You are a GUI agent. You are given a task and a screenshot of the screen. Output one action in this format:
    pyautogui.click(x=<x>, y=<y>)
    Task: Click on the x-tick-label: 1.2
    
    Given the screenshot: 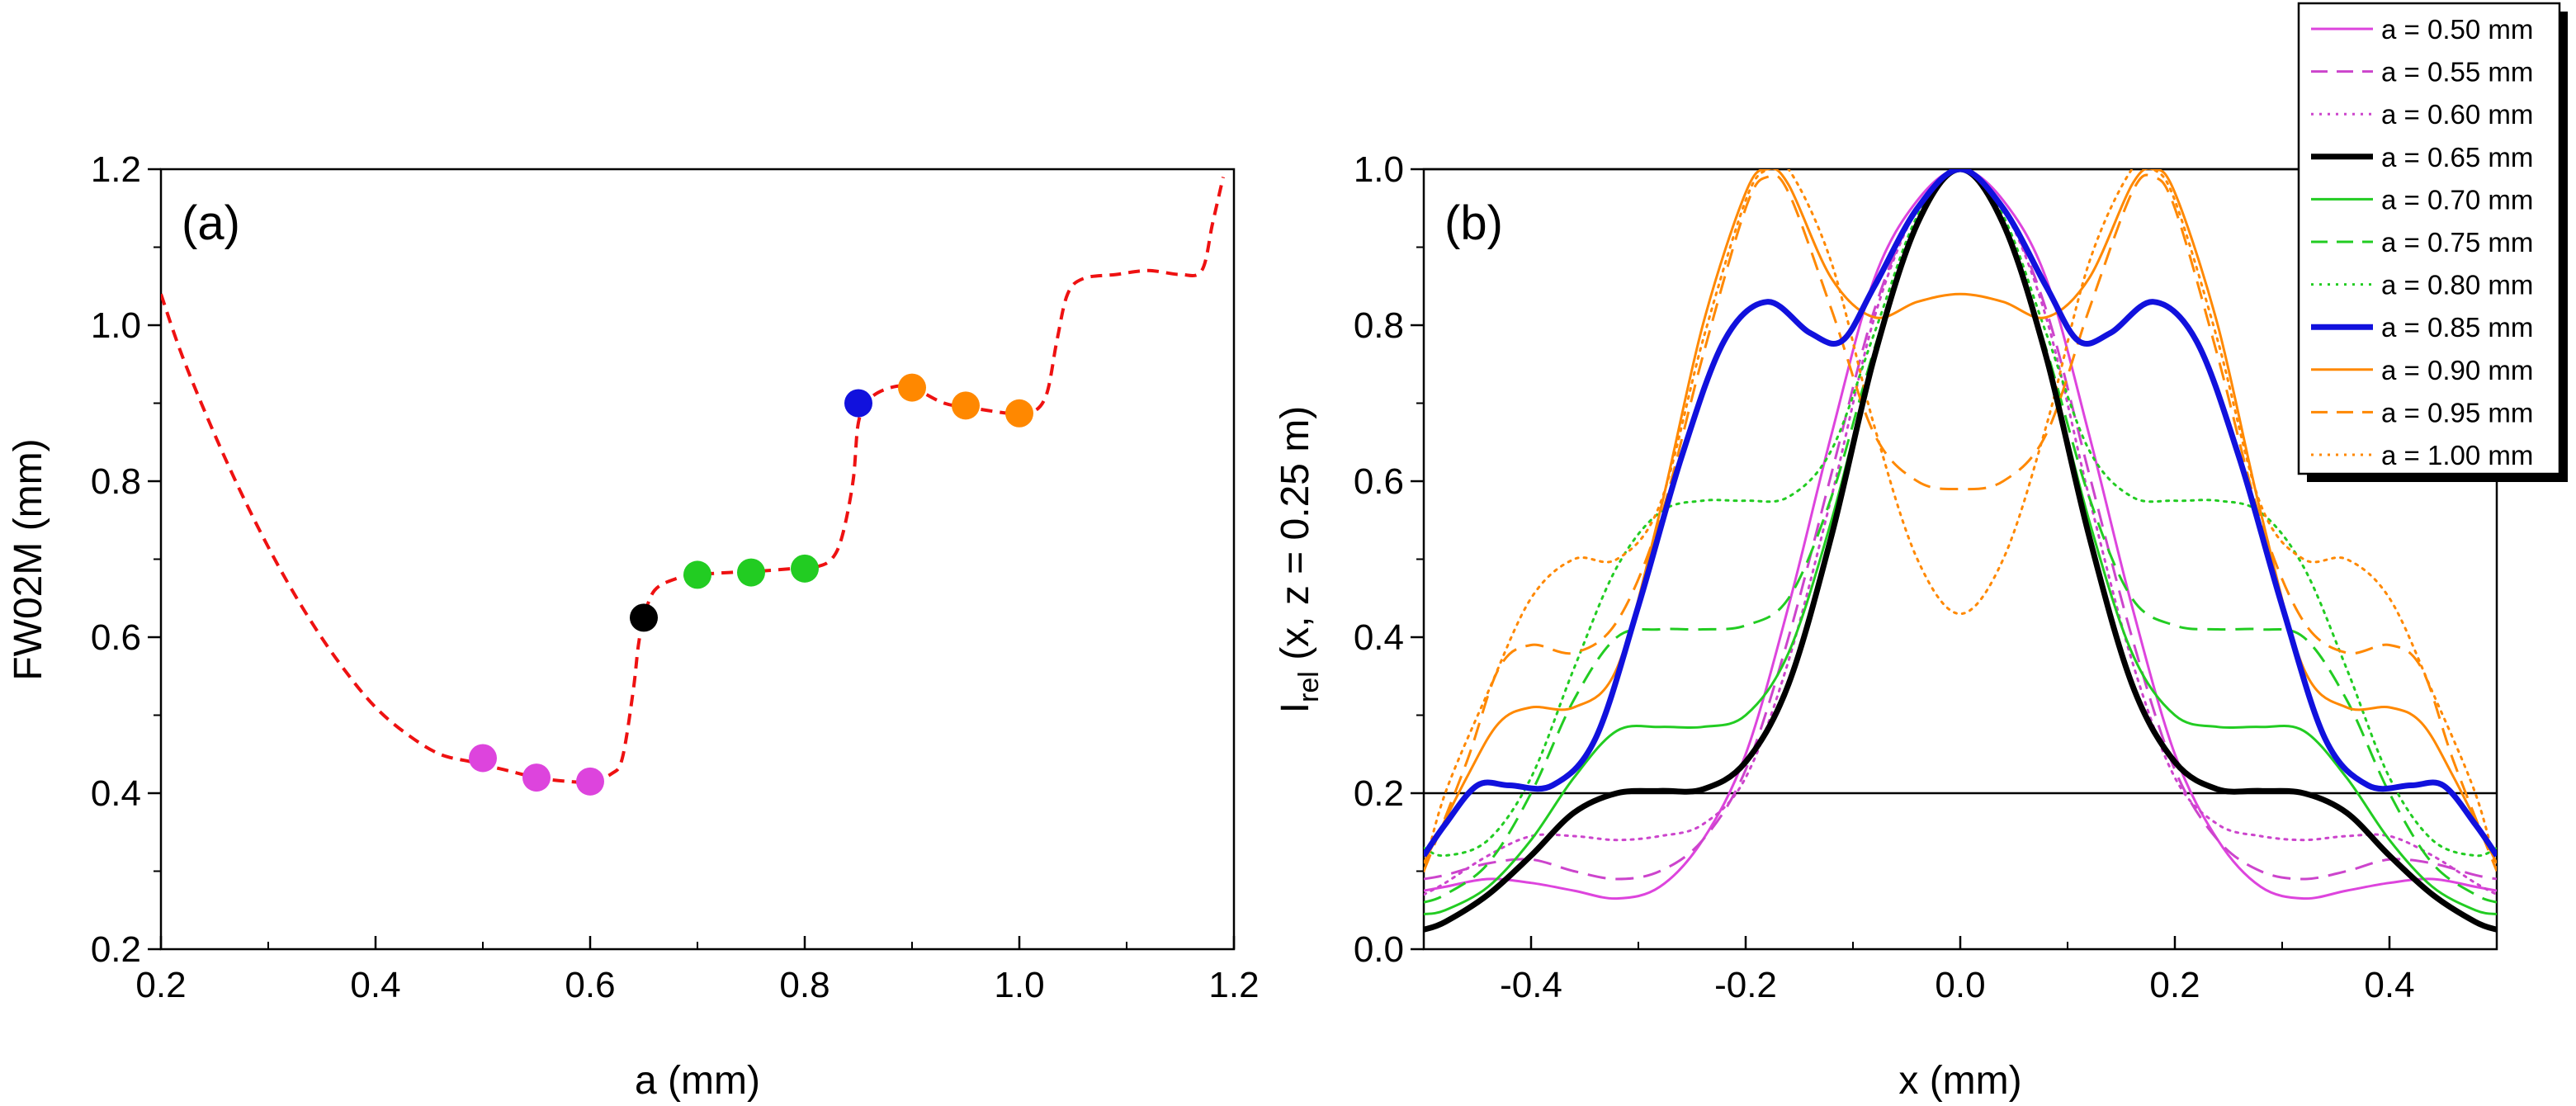 What is the action you would take?
    pyautogui.click(x=1233, y=985)
    